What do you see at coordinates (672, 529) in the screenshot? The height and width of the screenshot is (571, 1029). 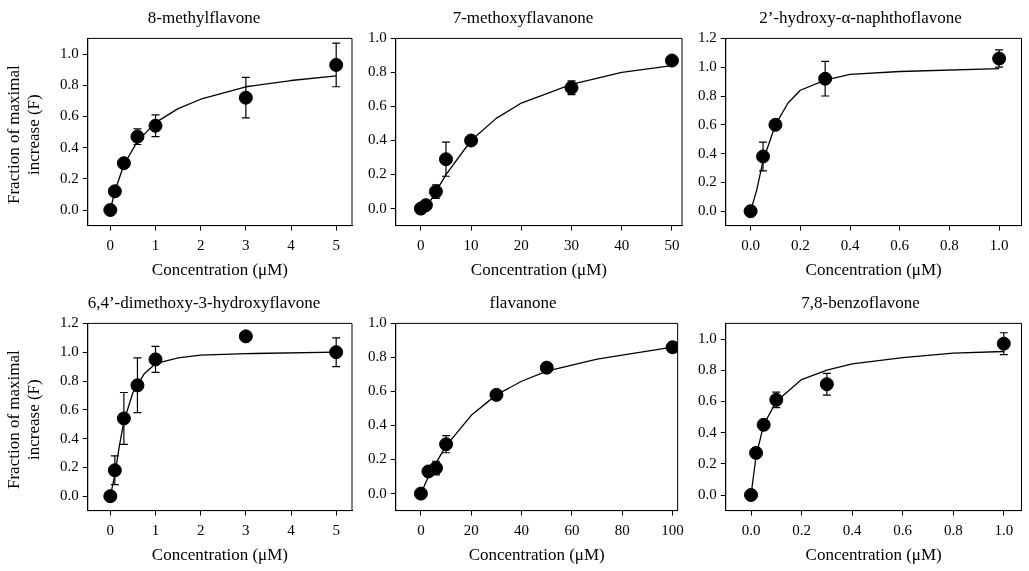 I see `x-tick-label: 100` at bounding box center [672, 529].